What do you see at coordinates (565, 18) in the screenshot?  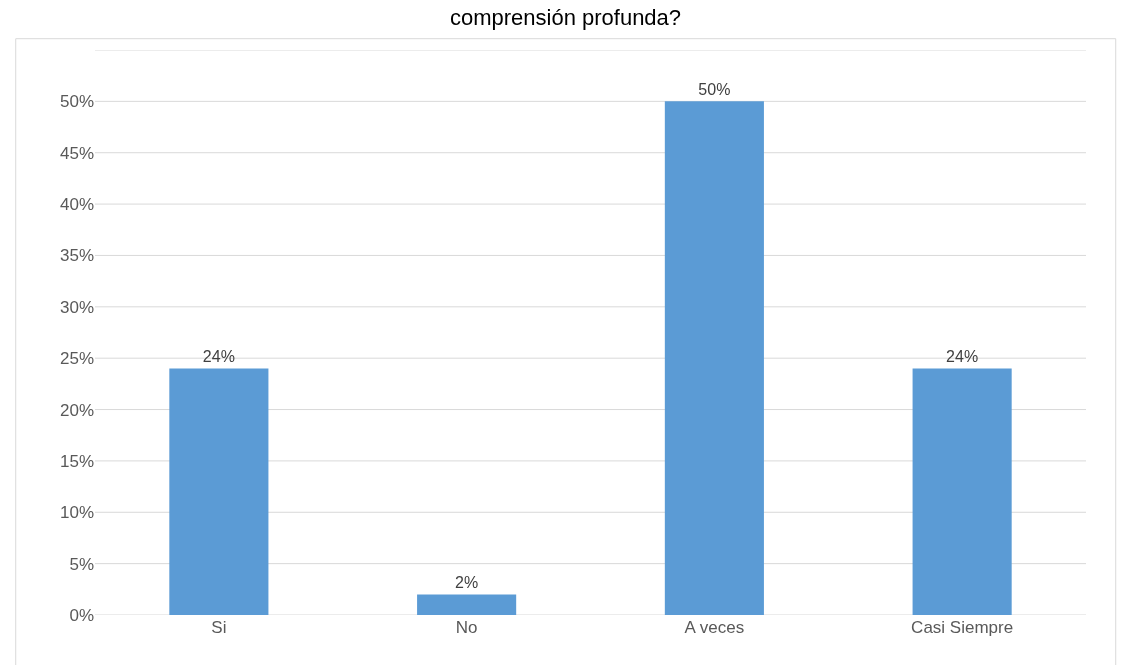 I see `chart-title: comprensión profunda?` at bounding box center [565, 18].